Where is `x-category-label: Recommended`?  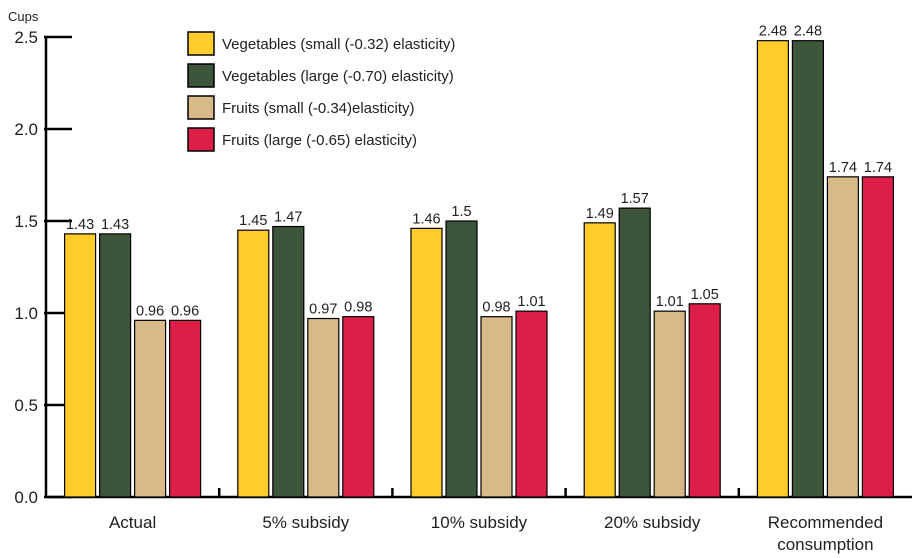
x-category-label: Recommended is located at coordinates (825, 522).